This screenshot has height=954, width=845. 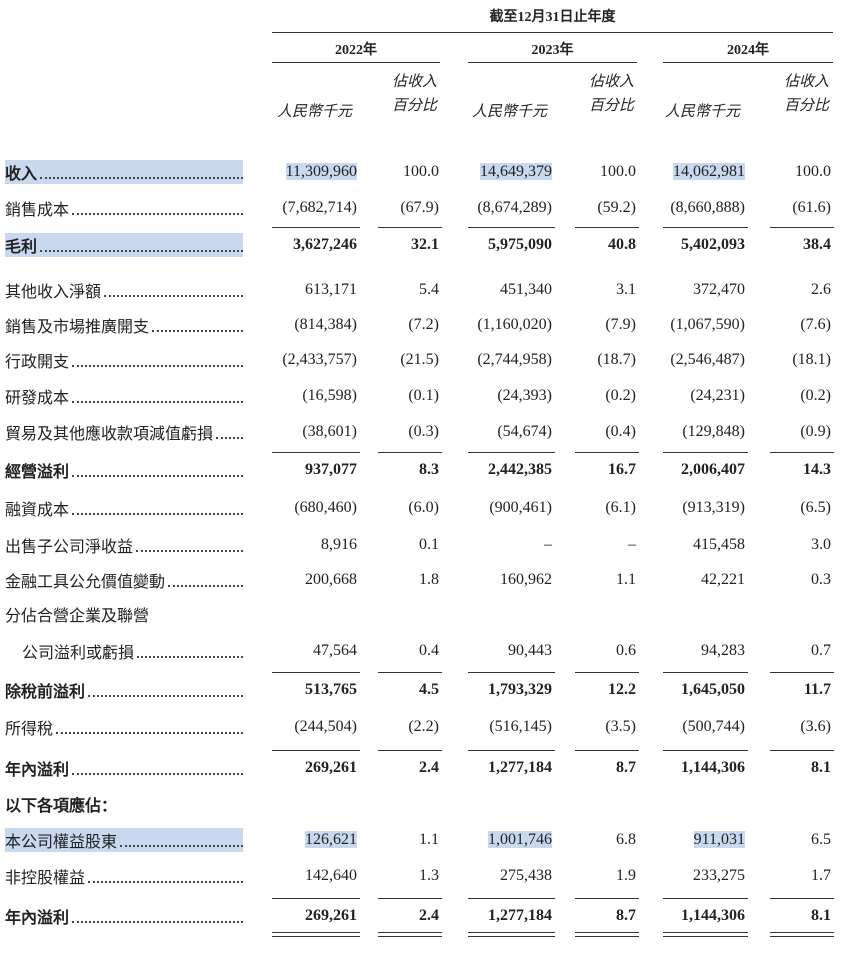 I want to click on value-cell: 1,277,184, so click(x=510, y=916).